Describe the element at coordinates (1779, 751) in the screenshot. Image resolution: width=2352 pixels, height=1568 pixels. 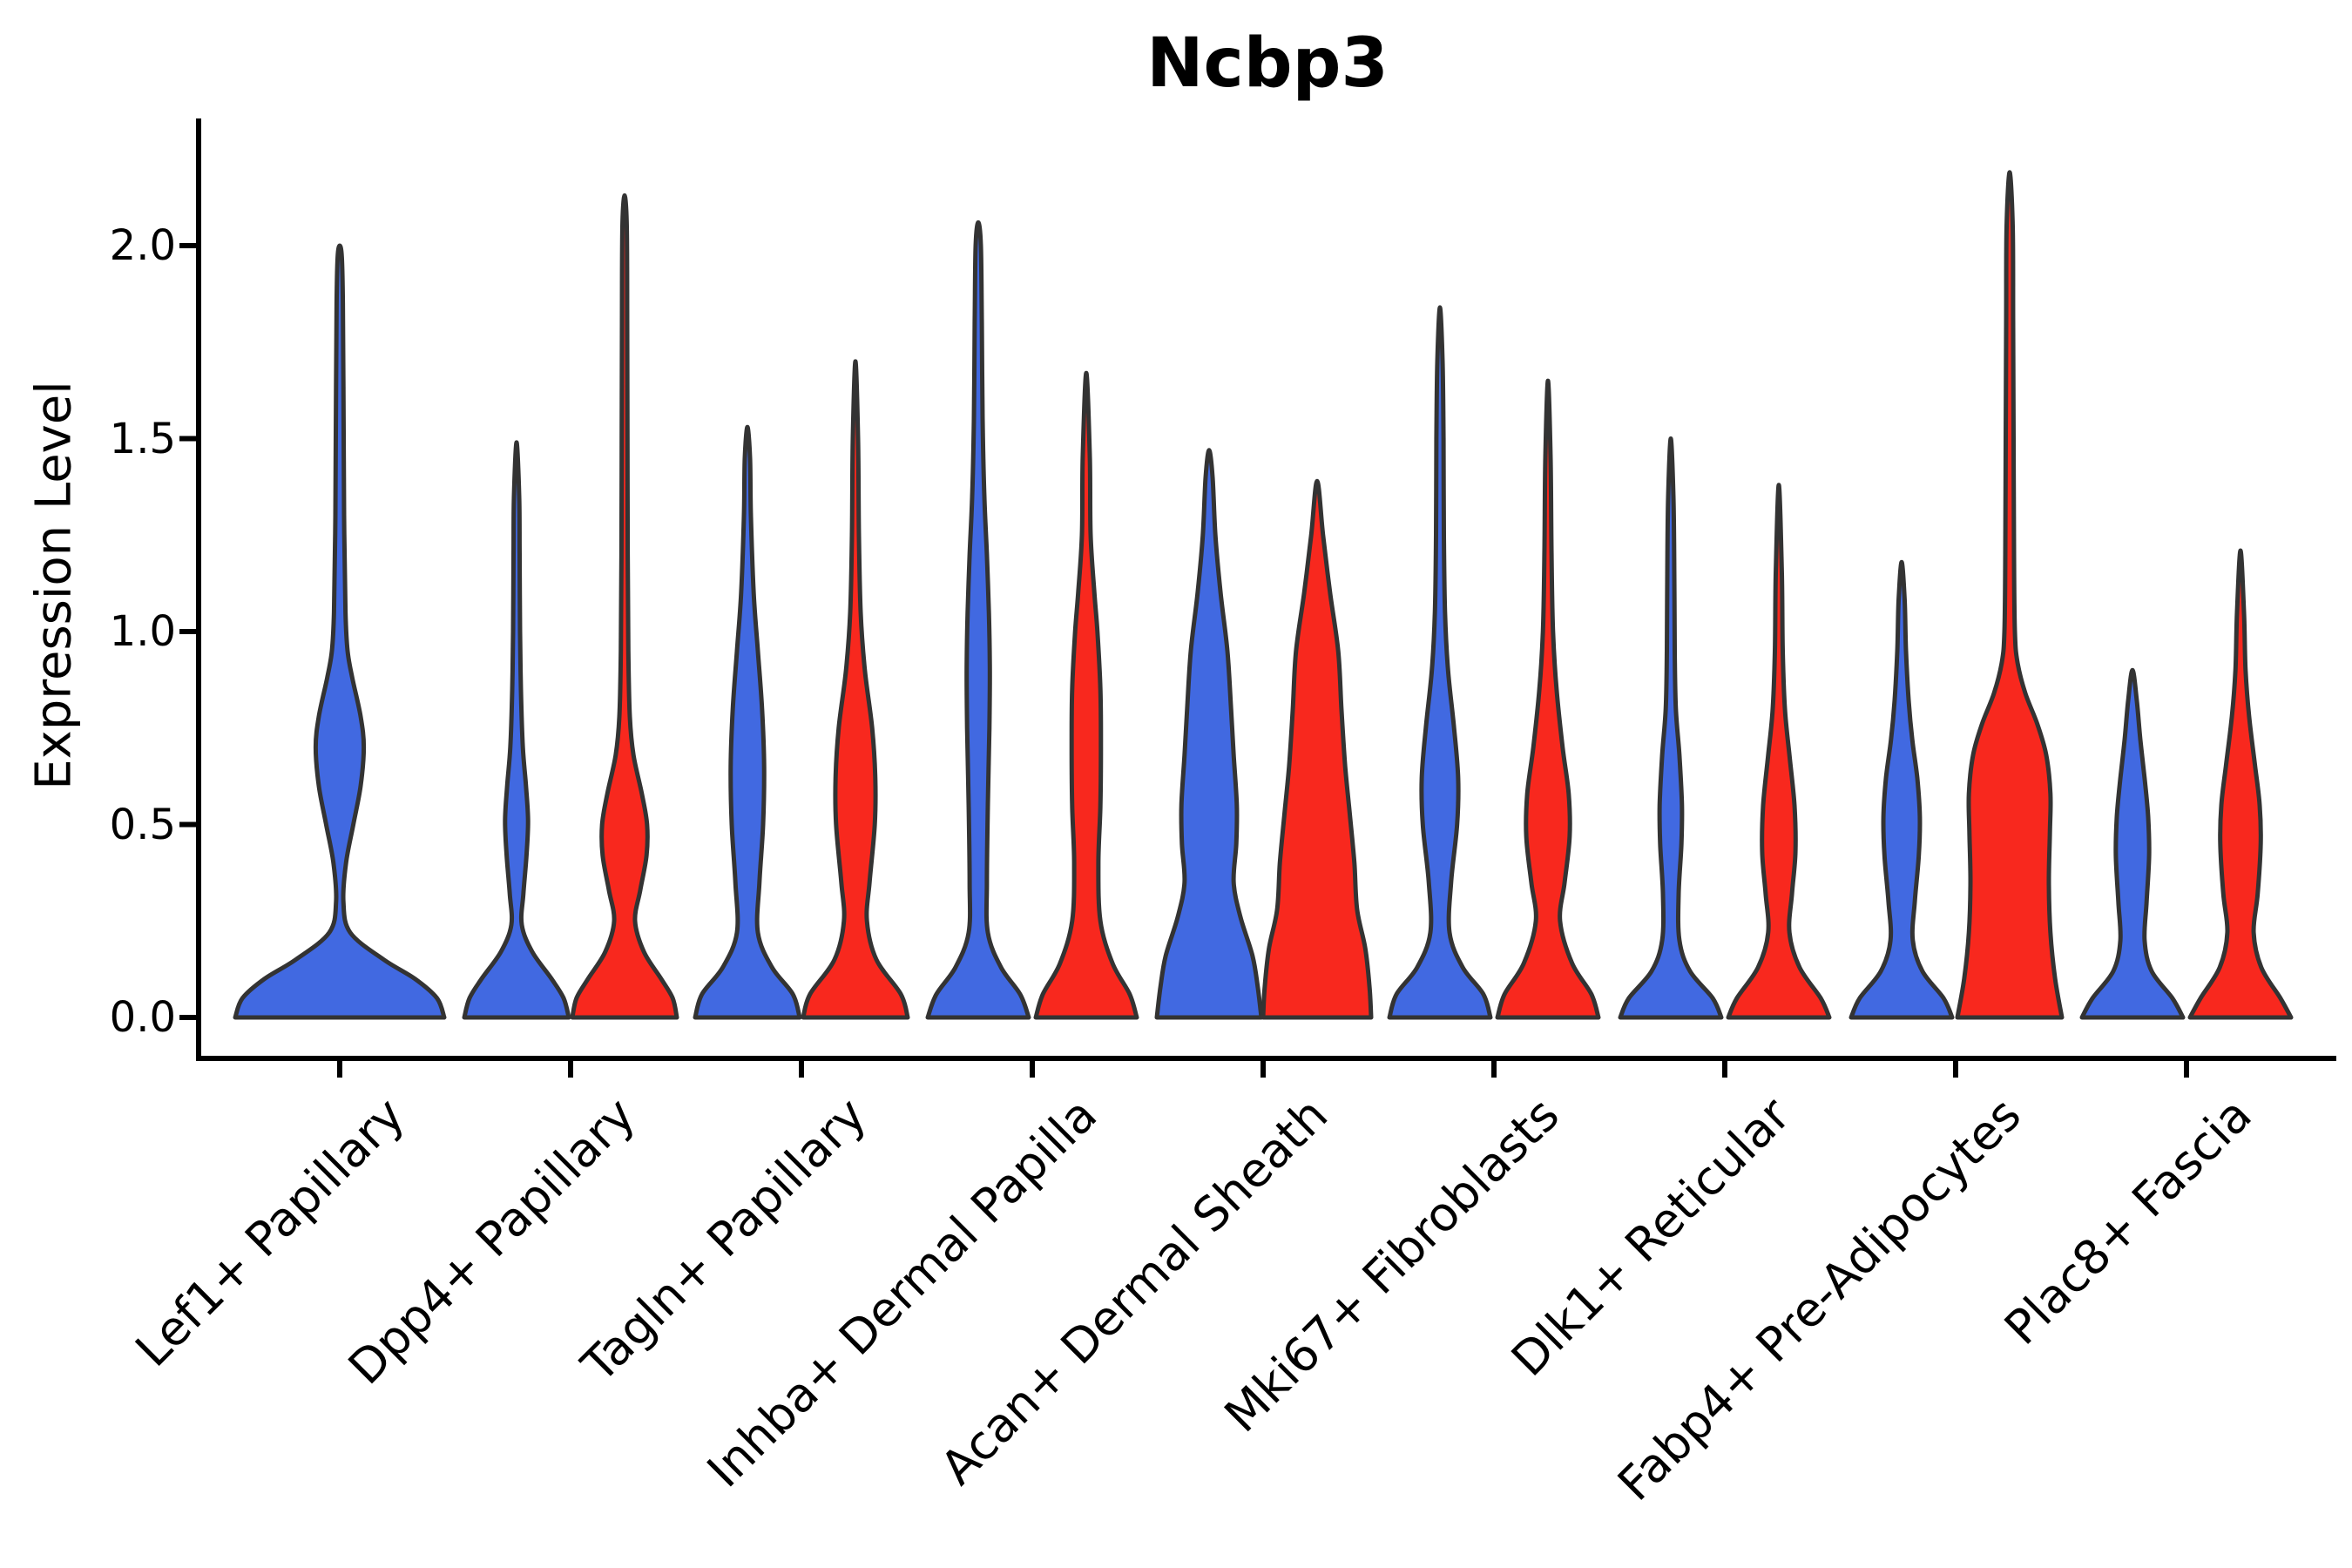
I see `violin-red-dlk1-reticular` at that location.